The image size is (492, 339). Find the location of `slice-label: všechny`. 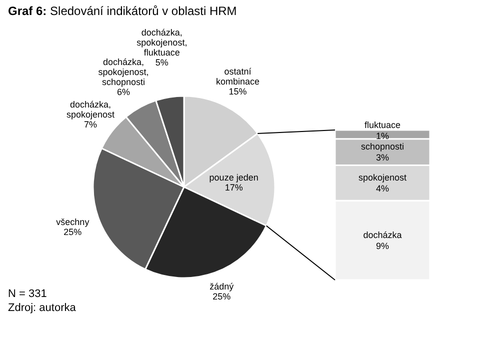

slice-label: všechny is located at coordinates (73, 222).